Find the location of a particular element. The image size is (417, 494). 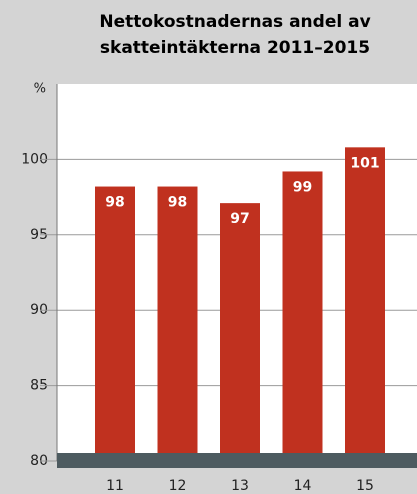

chart-title: Nettokostnadernas andel av is located at coordinates (234, 22).